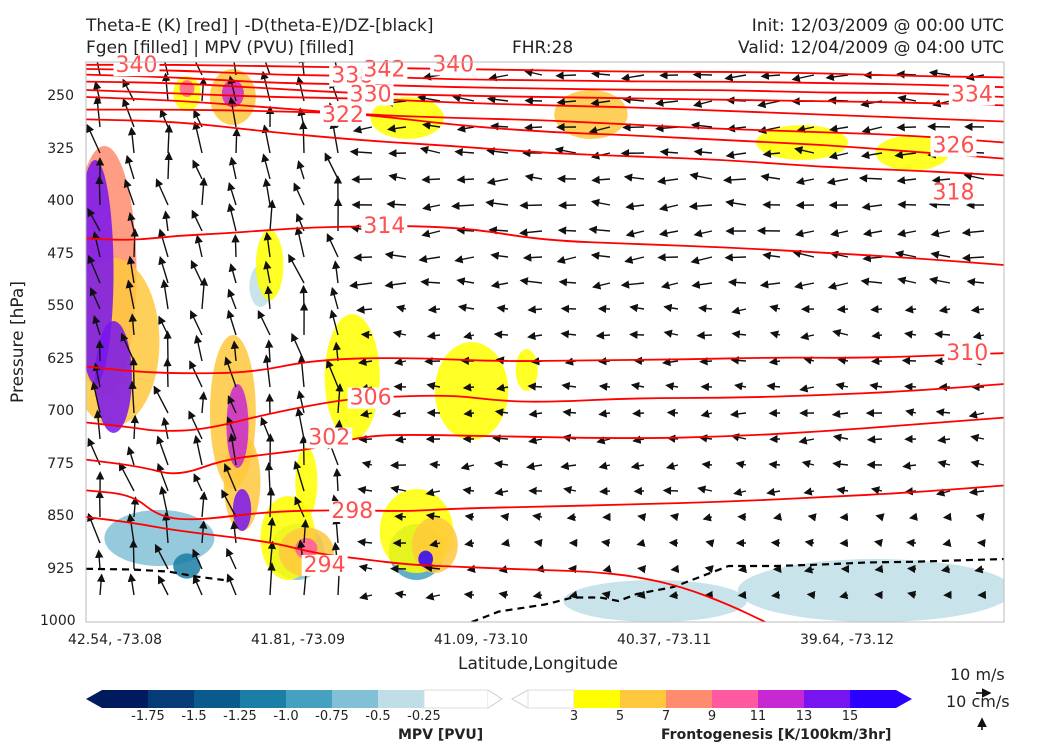 The height and width of the screenshot is (750, 1050). I want to click on y-tick-label: 625, so click(60, 358).